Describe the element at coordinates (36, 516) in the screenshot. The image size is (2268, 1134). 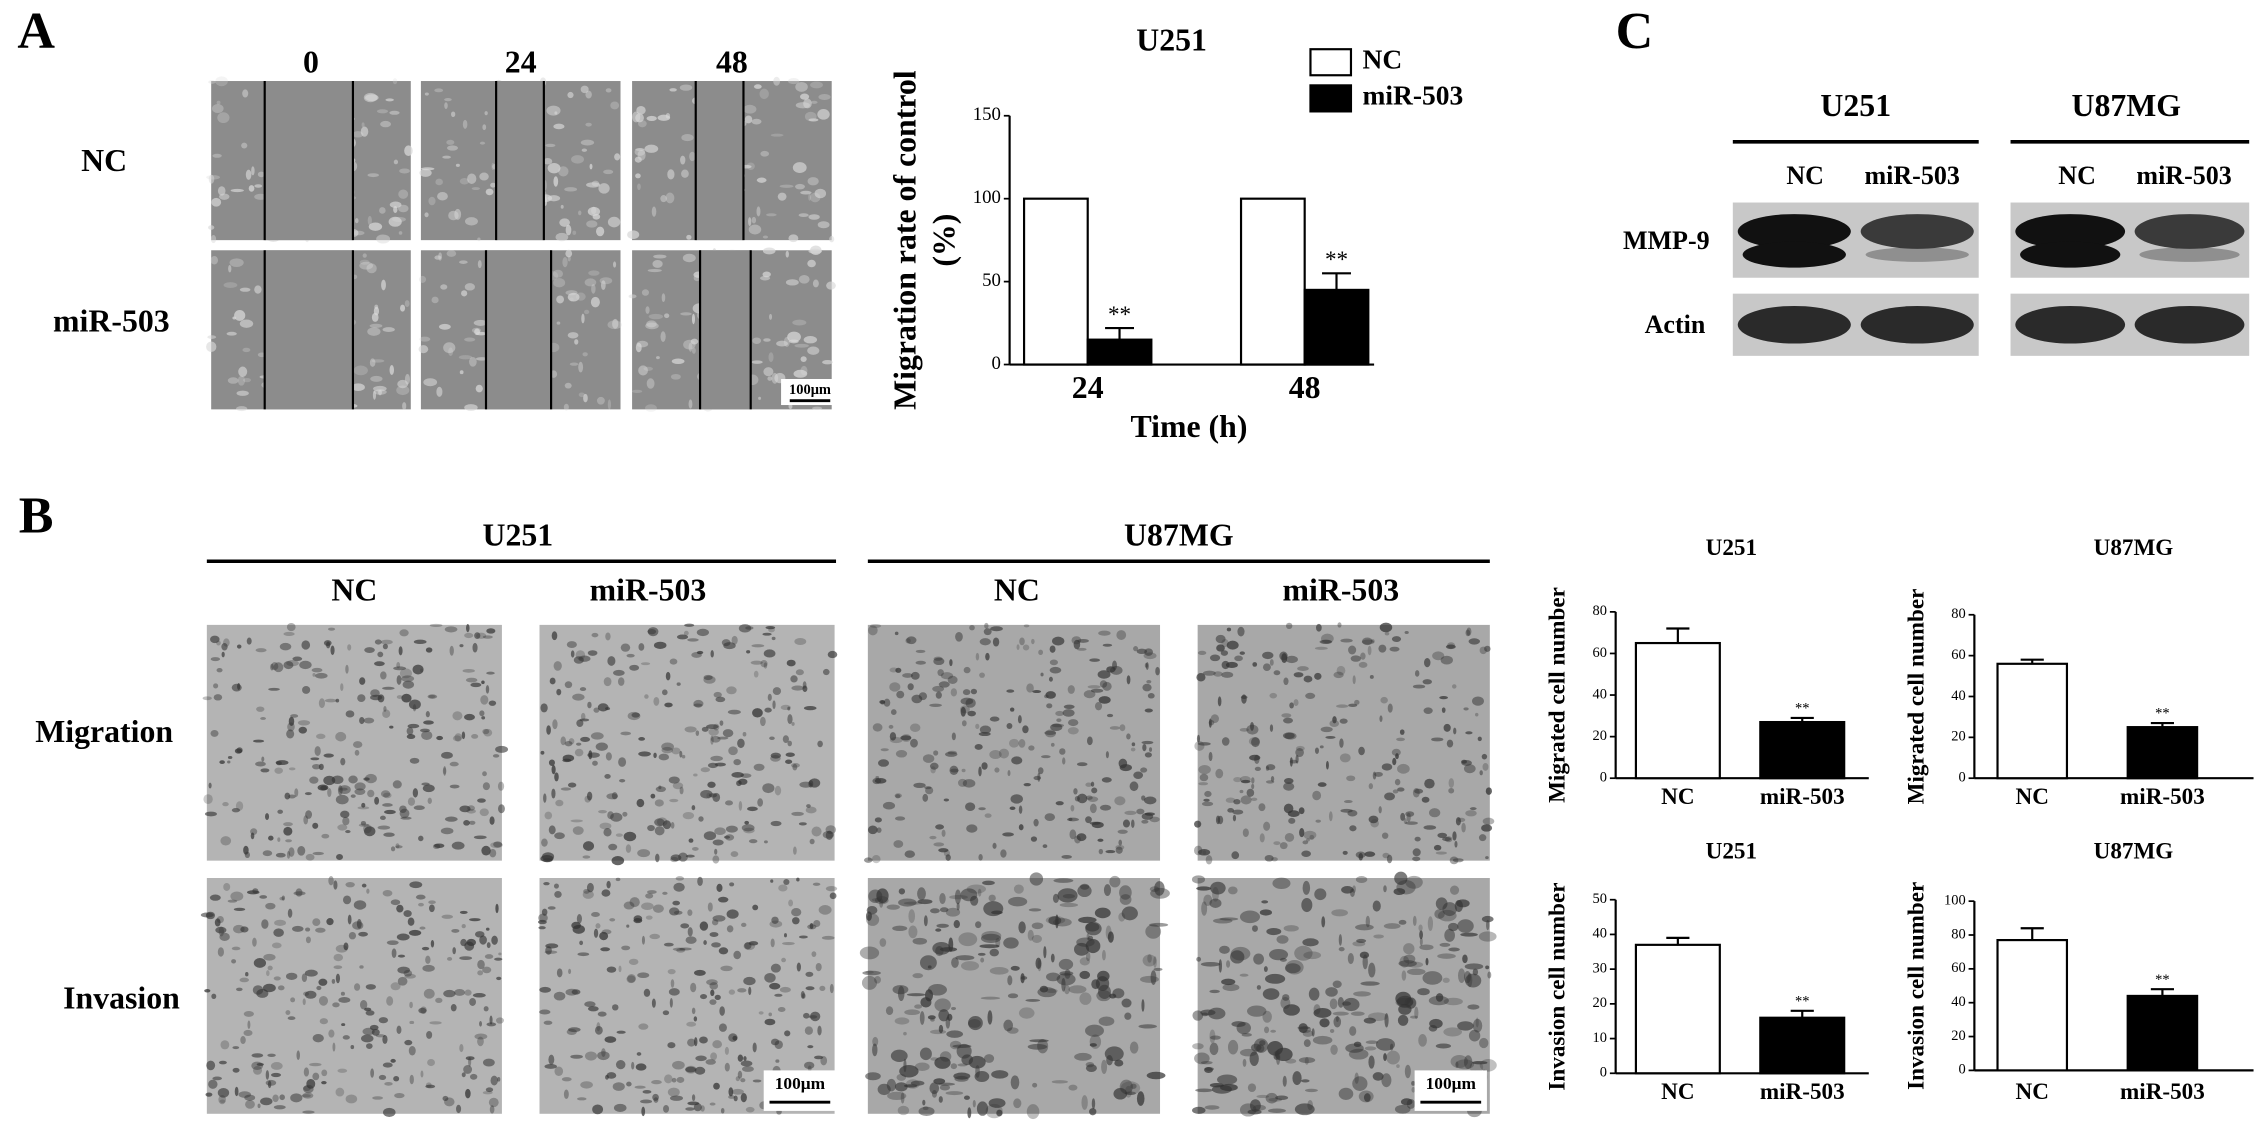
I see `panel-label: B` at that location.